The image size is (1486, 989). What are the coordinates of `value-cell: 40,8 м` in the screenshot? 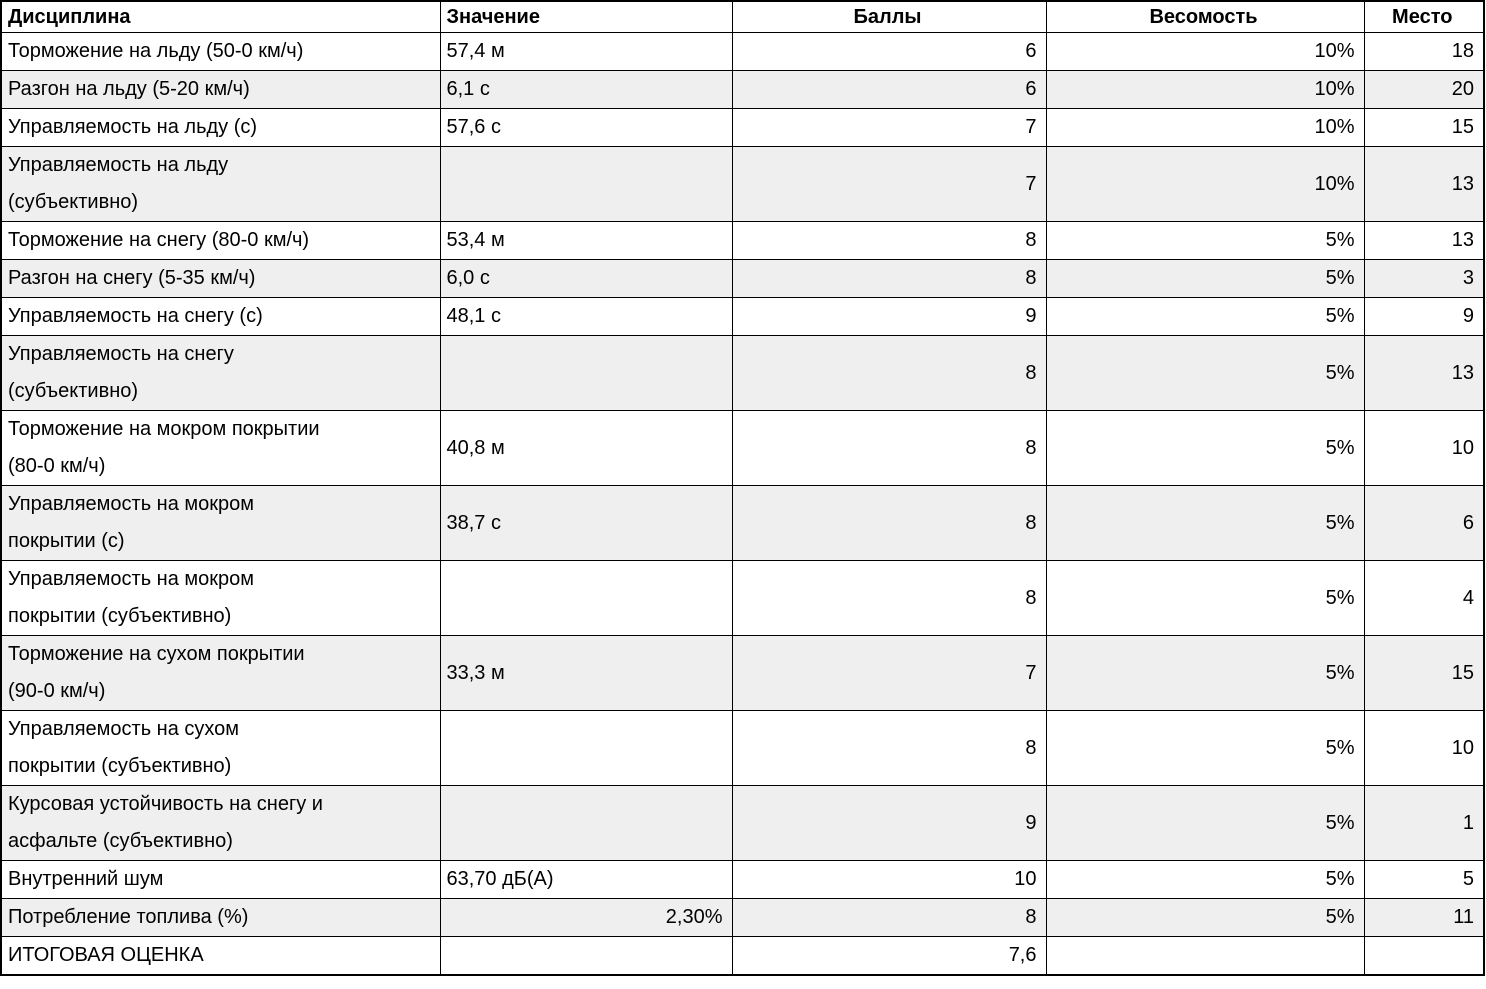 It's located at (586, 448).